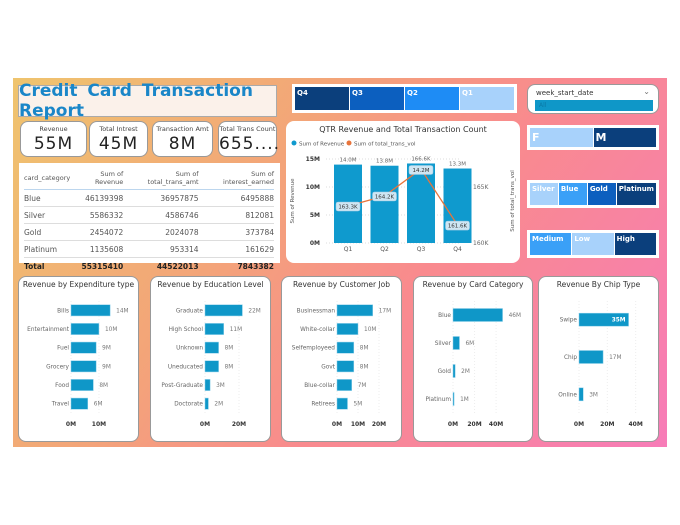 This screenshot has width=680, height=525. I want to click on chevron-down-icon: ⌄, so click(646, 91).